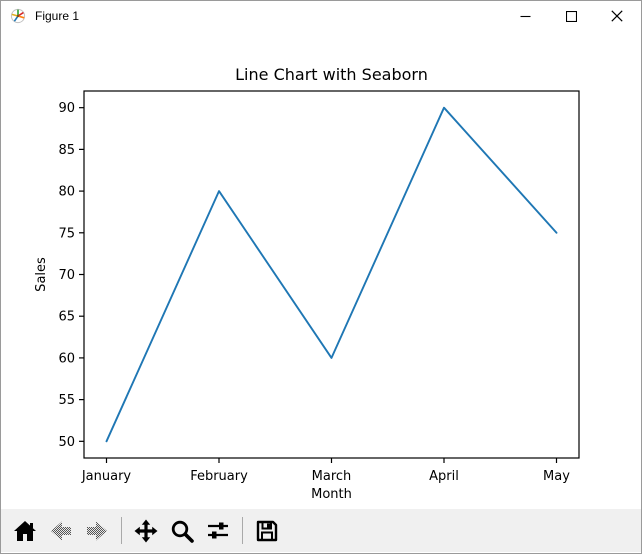 Image resolution: width=642 pixels, height=554 pixels. I want to click on home-icon, so click(25, 530).